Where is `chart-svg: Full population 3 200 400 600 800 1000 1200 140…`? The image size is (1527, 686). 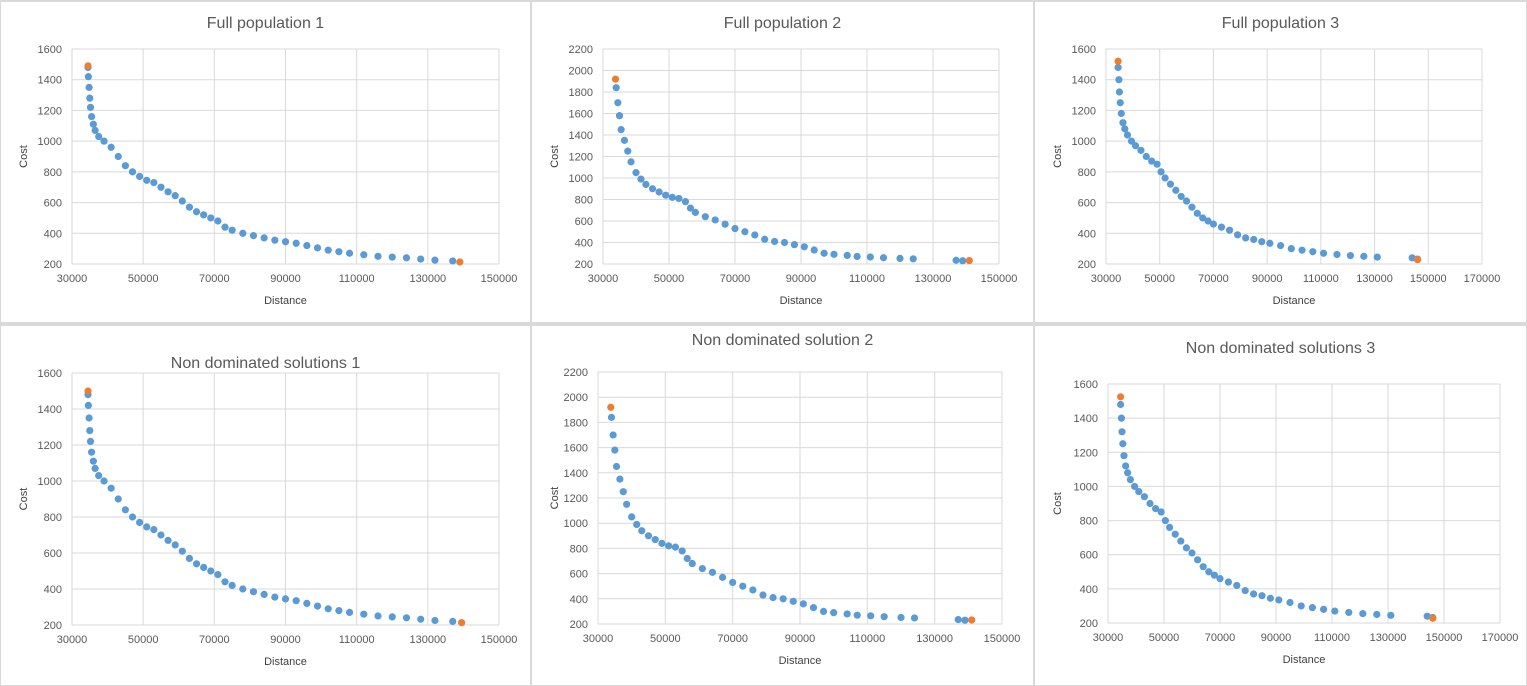 chart-svg: Full population 3 200 400 600 800 1000 1200 140… is located at coordinates (1276, 161).